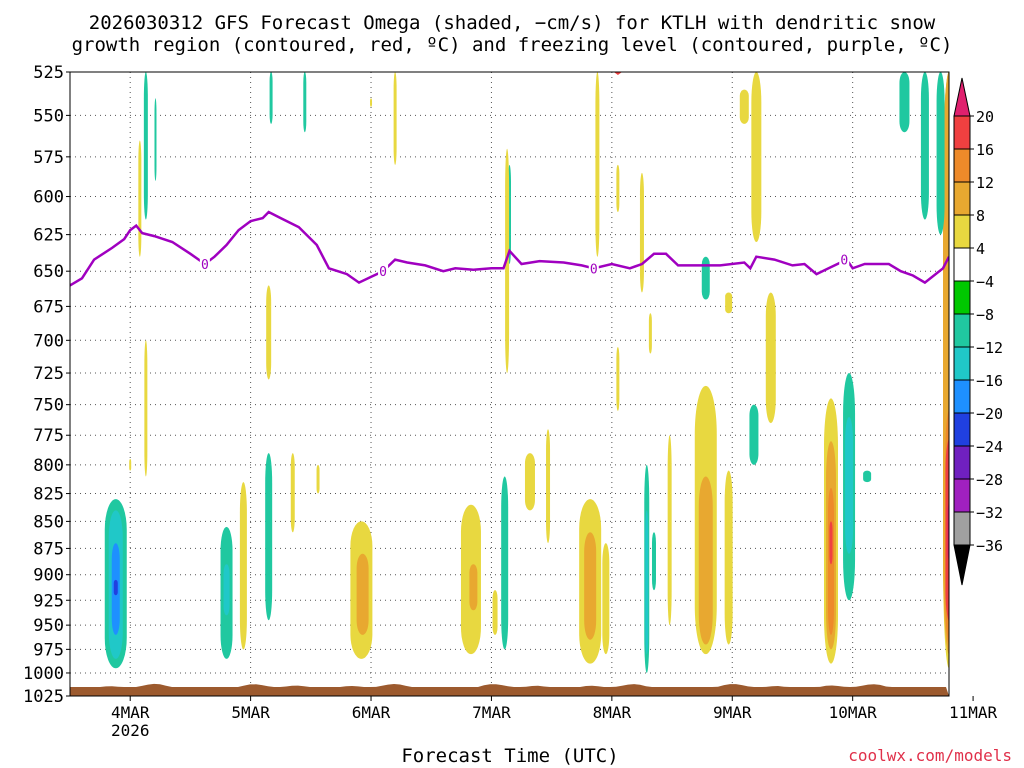  I want to click on y-tick-label: 600, so click(48, 198).